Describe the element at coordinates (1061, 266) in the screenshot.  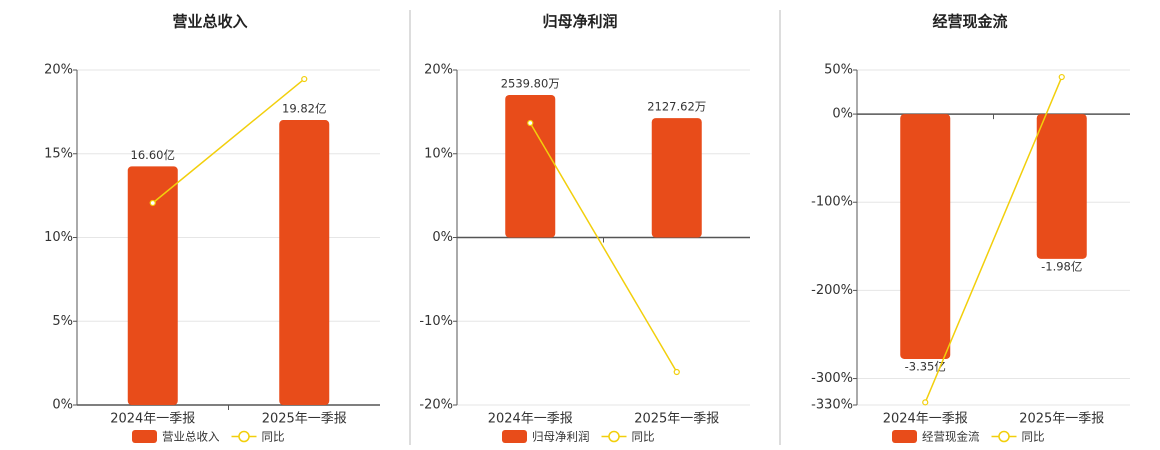
I see `value-label: -1.98亿` at that location.